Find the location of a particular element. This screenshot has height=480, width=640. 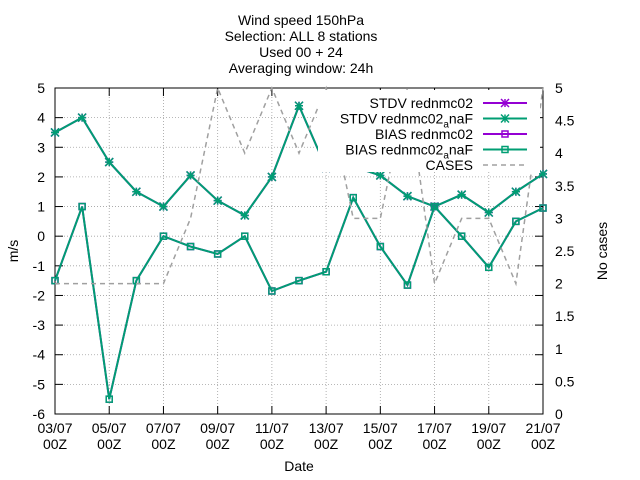

x-tick-label-5: 13/07 is located at coordinates (326, 428).